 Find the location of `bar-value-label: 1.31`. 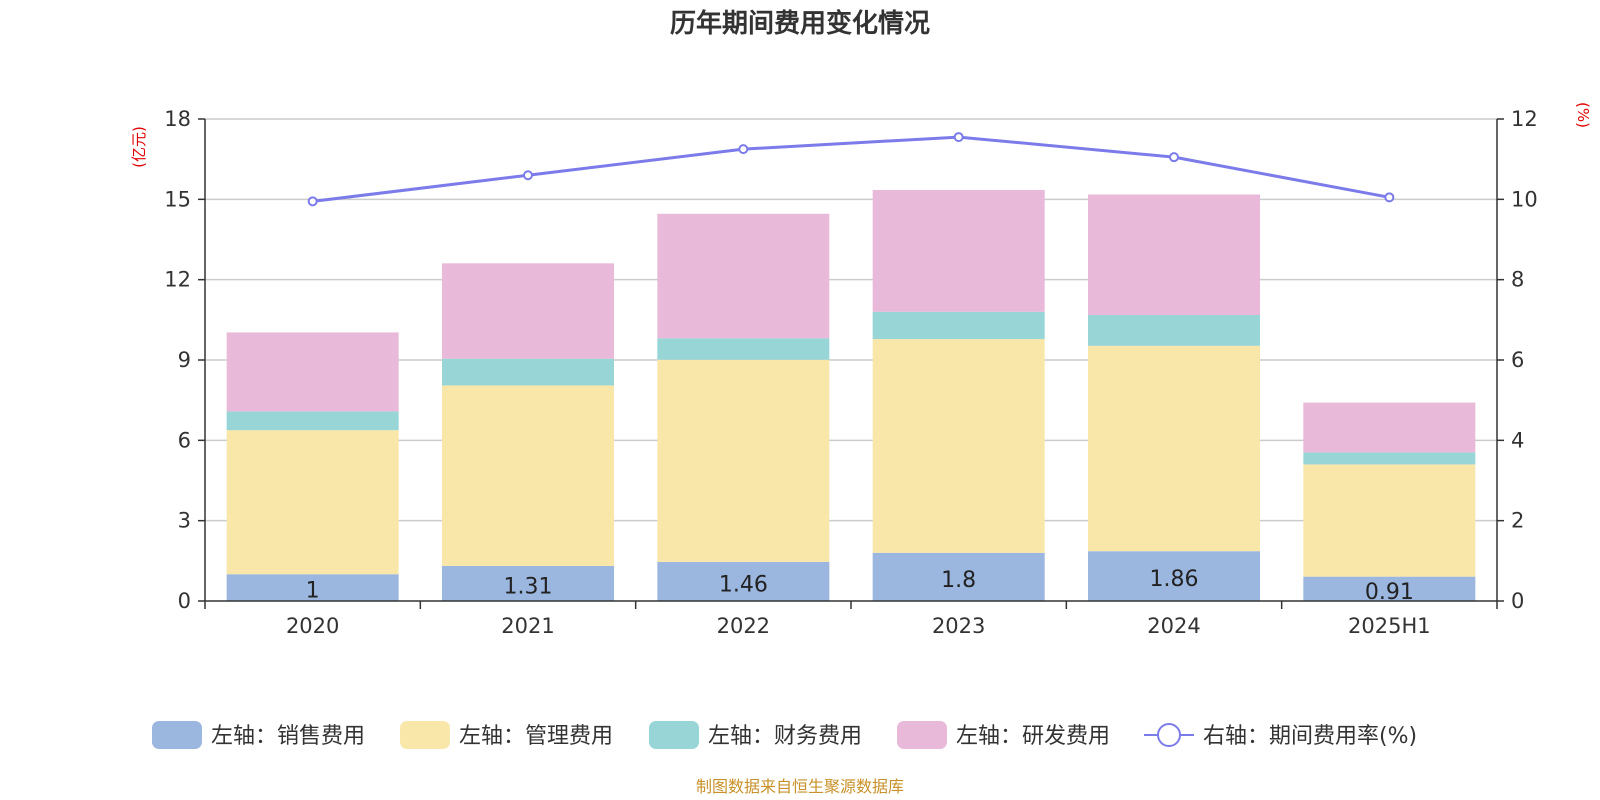

bar-value-label: 1.31 is located at coordinates (528, 586).